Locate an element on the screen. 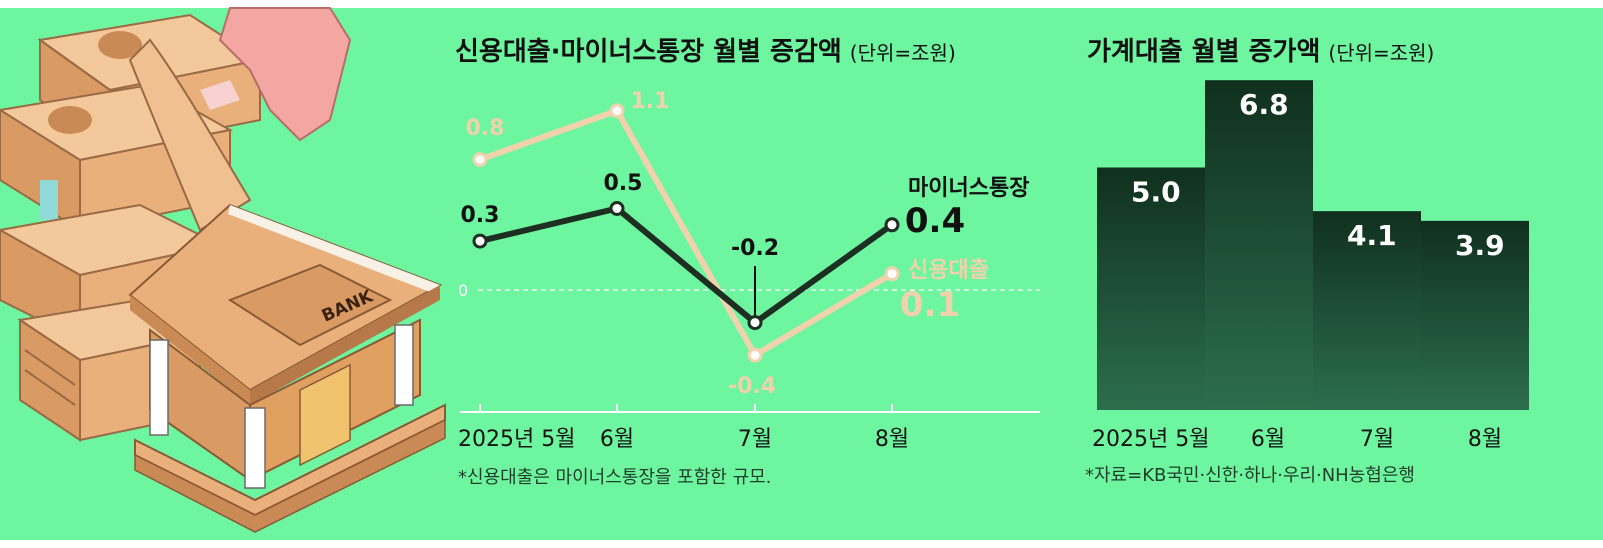 The width and height of the screenshot is (1603, 548). hand-icon is located at coordinates (240, 119).